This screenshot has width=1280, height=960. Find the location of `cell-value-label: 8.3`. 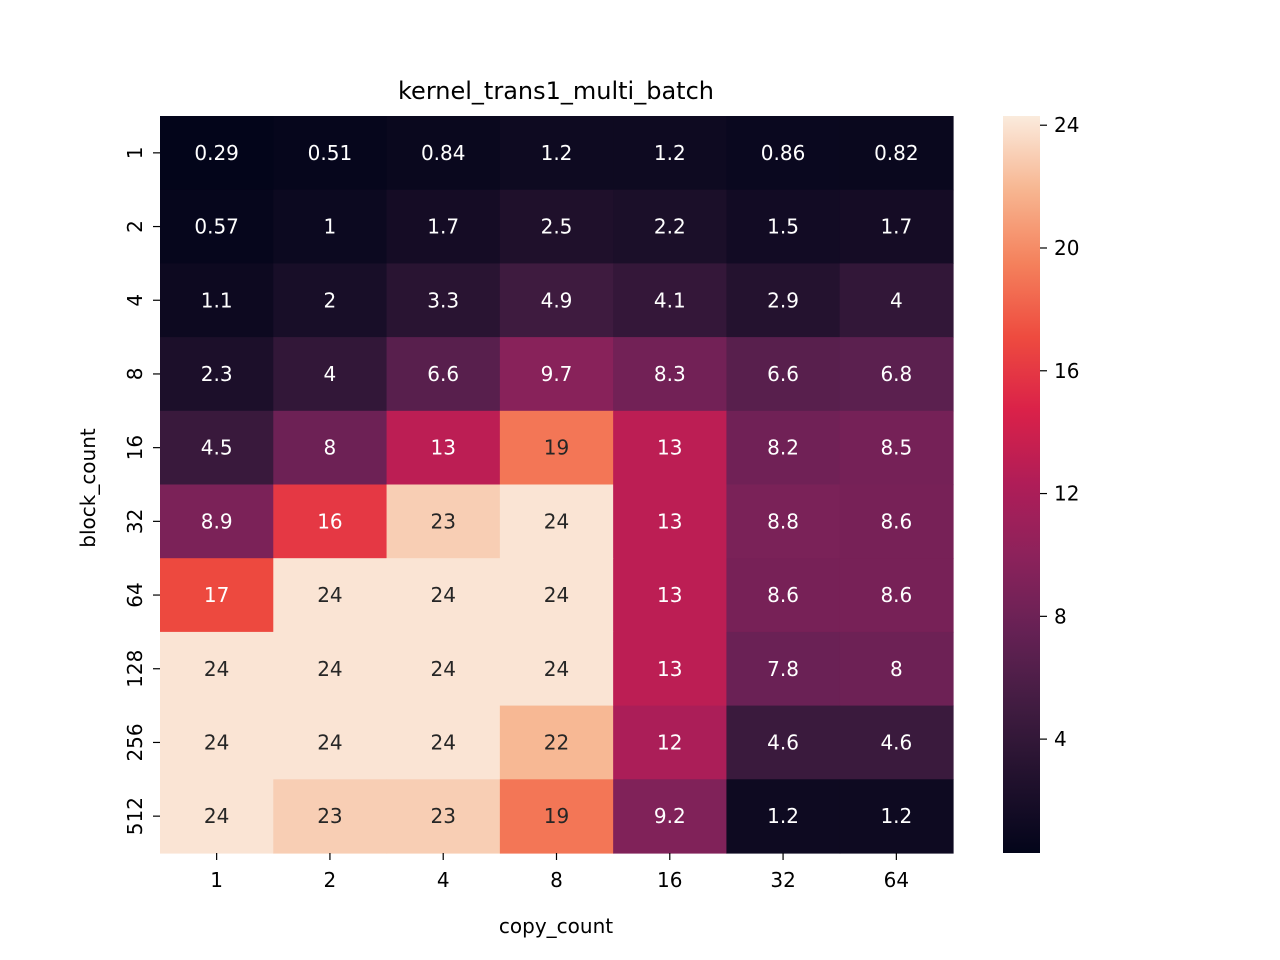

cell-value-label: 8.3 is located at coordinates (670, 374).